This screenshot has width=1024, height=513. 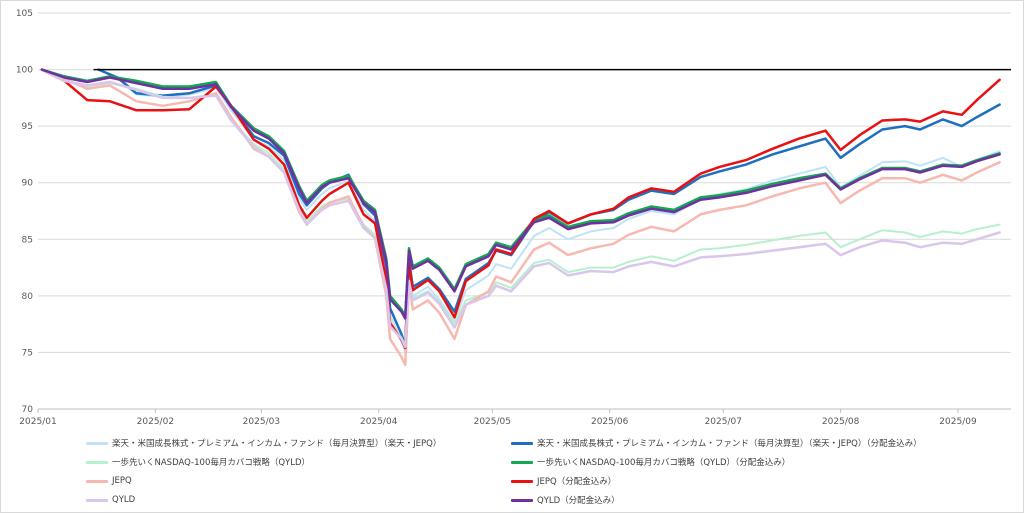 What do you see at coordinates (24, 14) in the screenshot?
I see `y-tick-label: 105` at bounding box center [24, 14].